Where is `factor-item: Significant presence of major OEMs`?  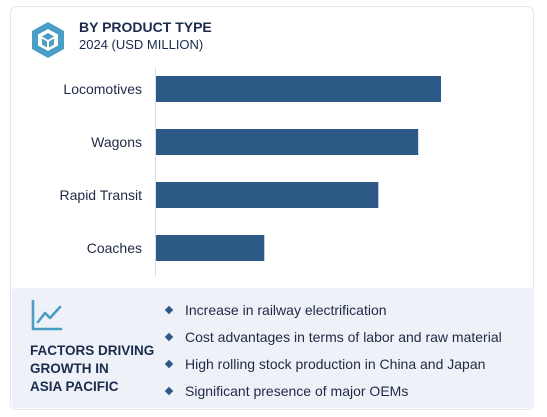 factor-item: Significant presence of major OEMs is located at coordinates (333, 390).